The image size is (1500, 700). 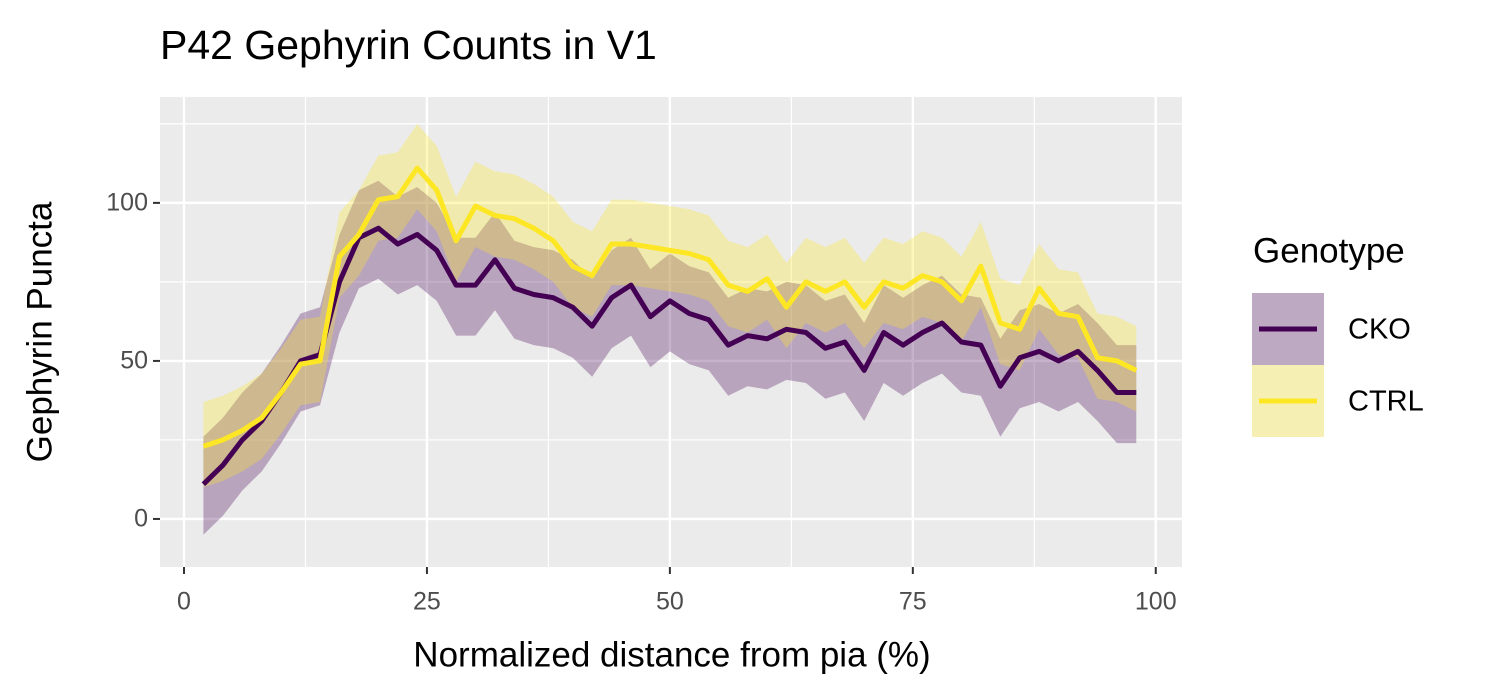 What do you see at coordinates (671, 654) in the screenshot?
I see `x-axis-title: Normalized distance from pia (%)` at bounding box center [671, 654].